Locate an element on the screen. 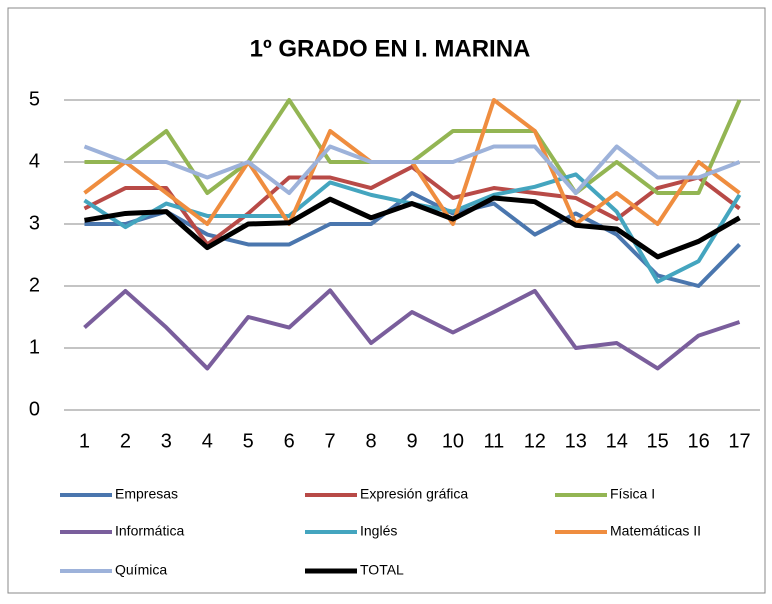  legend-label: Empresas is located at coordinates (146, 494).